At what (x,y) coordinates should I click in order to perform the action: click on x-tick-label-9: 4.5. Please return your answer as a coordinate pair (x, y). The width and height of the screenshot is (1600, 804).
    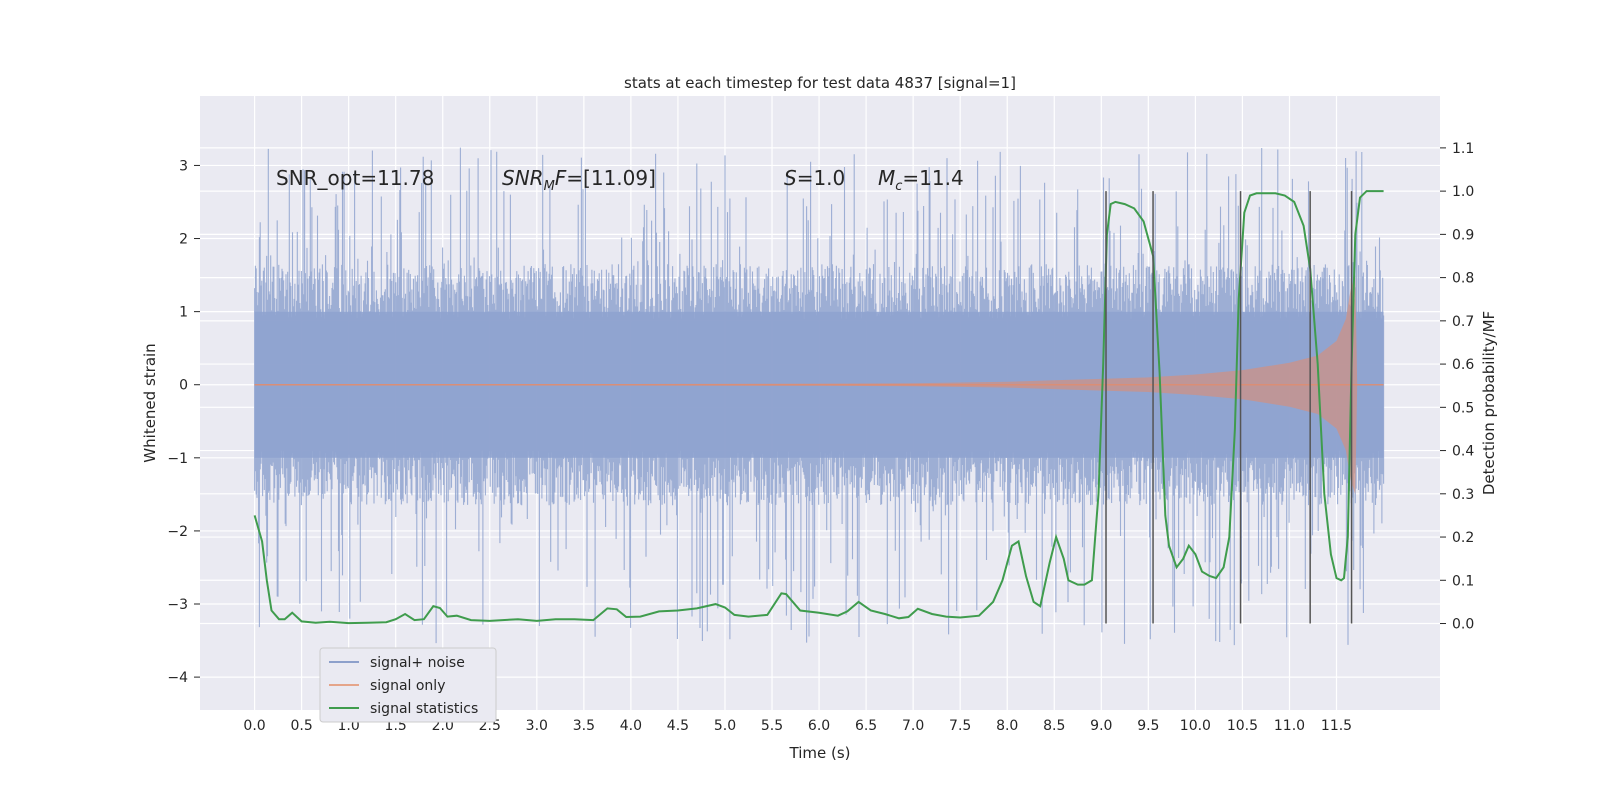
    Looking at the image, I should click on (678, 726).